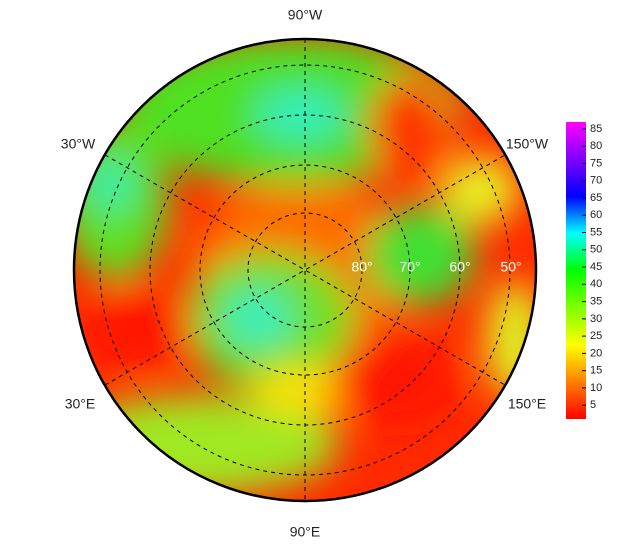 This screenshot has height=557, width=625. What do you see at coordinates (596, 388) in the screenshot?
I see `colorbar-tick-label: 10` at bounding box center [596, 388].